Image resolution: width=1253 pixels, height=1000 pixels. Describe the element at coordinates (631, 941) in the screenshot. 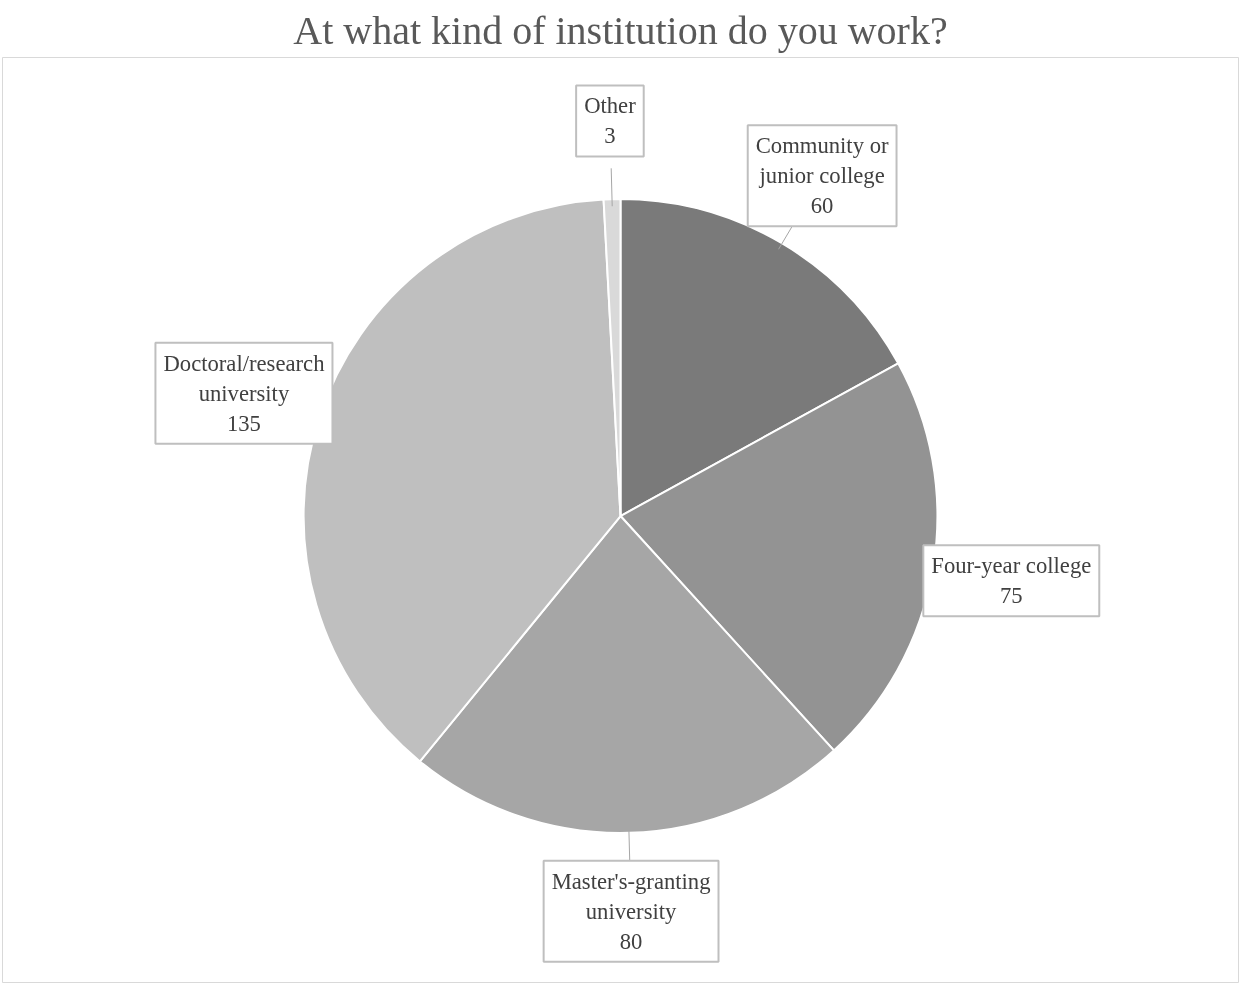

I see `data-label: 80` at that location.